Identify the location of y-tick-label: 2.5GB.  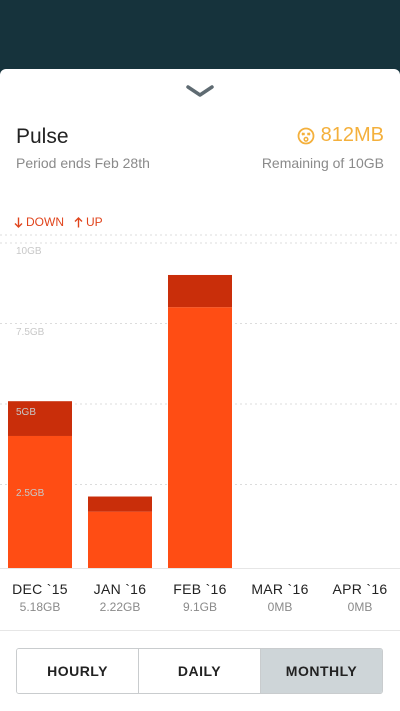
(30, 493).